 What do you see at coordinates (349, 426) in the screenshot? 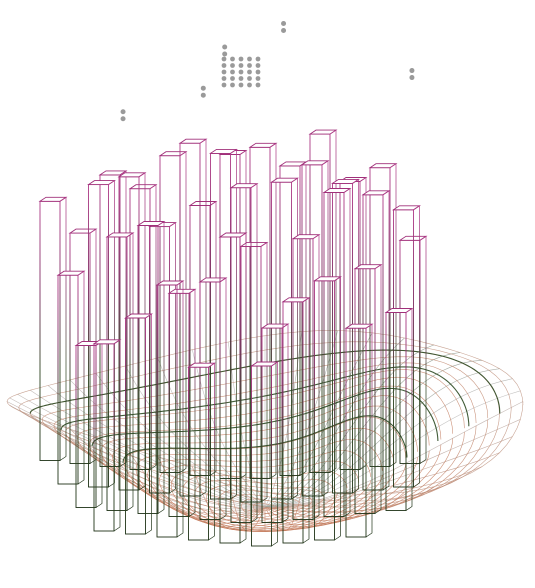
I see `surface-meridian` at bounding box center [349, 426].